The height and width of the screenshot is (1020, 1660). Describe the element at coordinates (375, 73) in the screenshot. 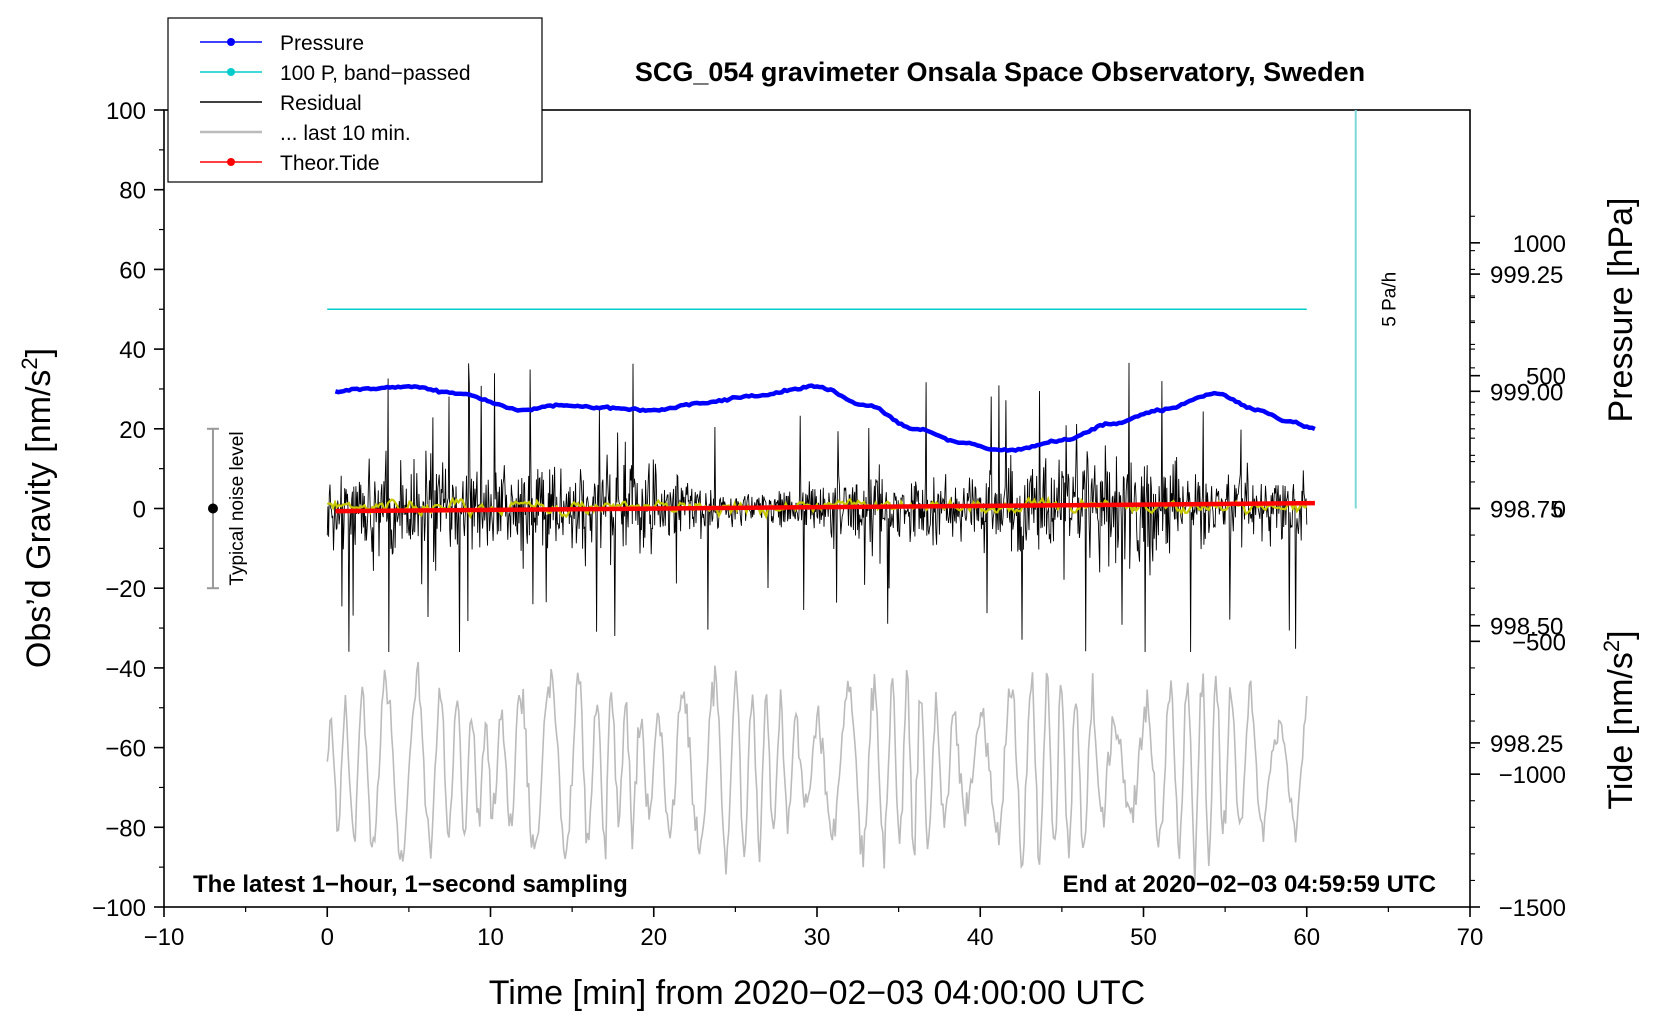

I see `legend-label: 100 P, band−passed` at that location.